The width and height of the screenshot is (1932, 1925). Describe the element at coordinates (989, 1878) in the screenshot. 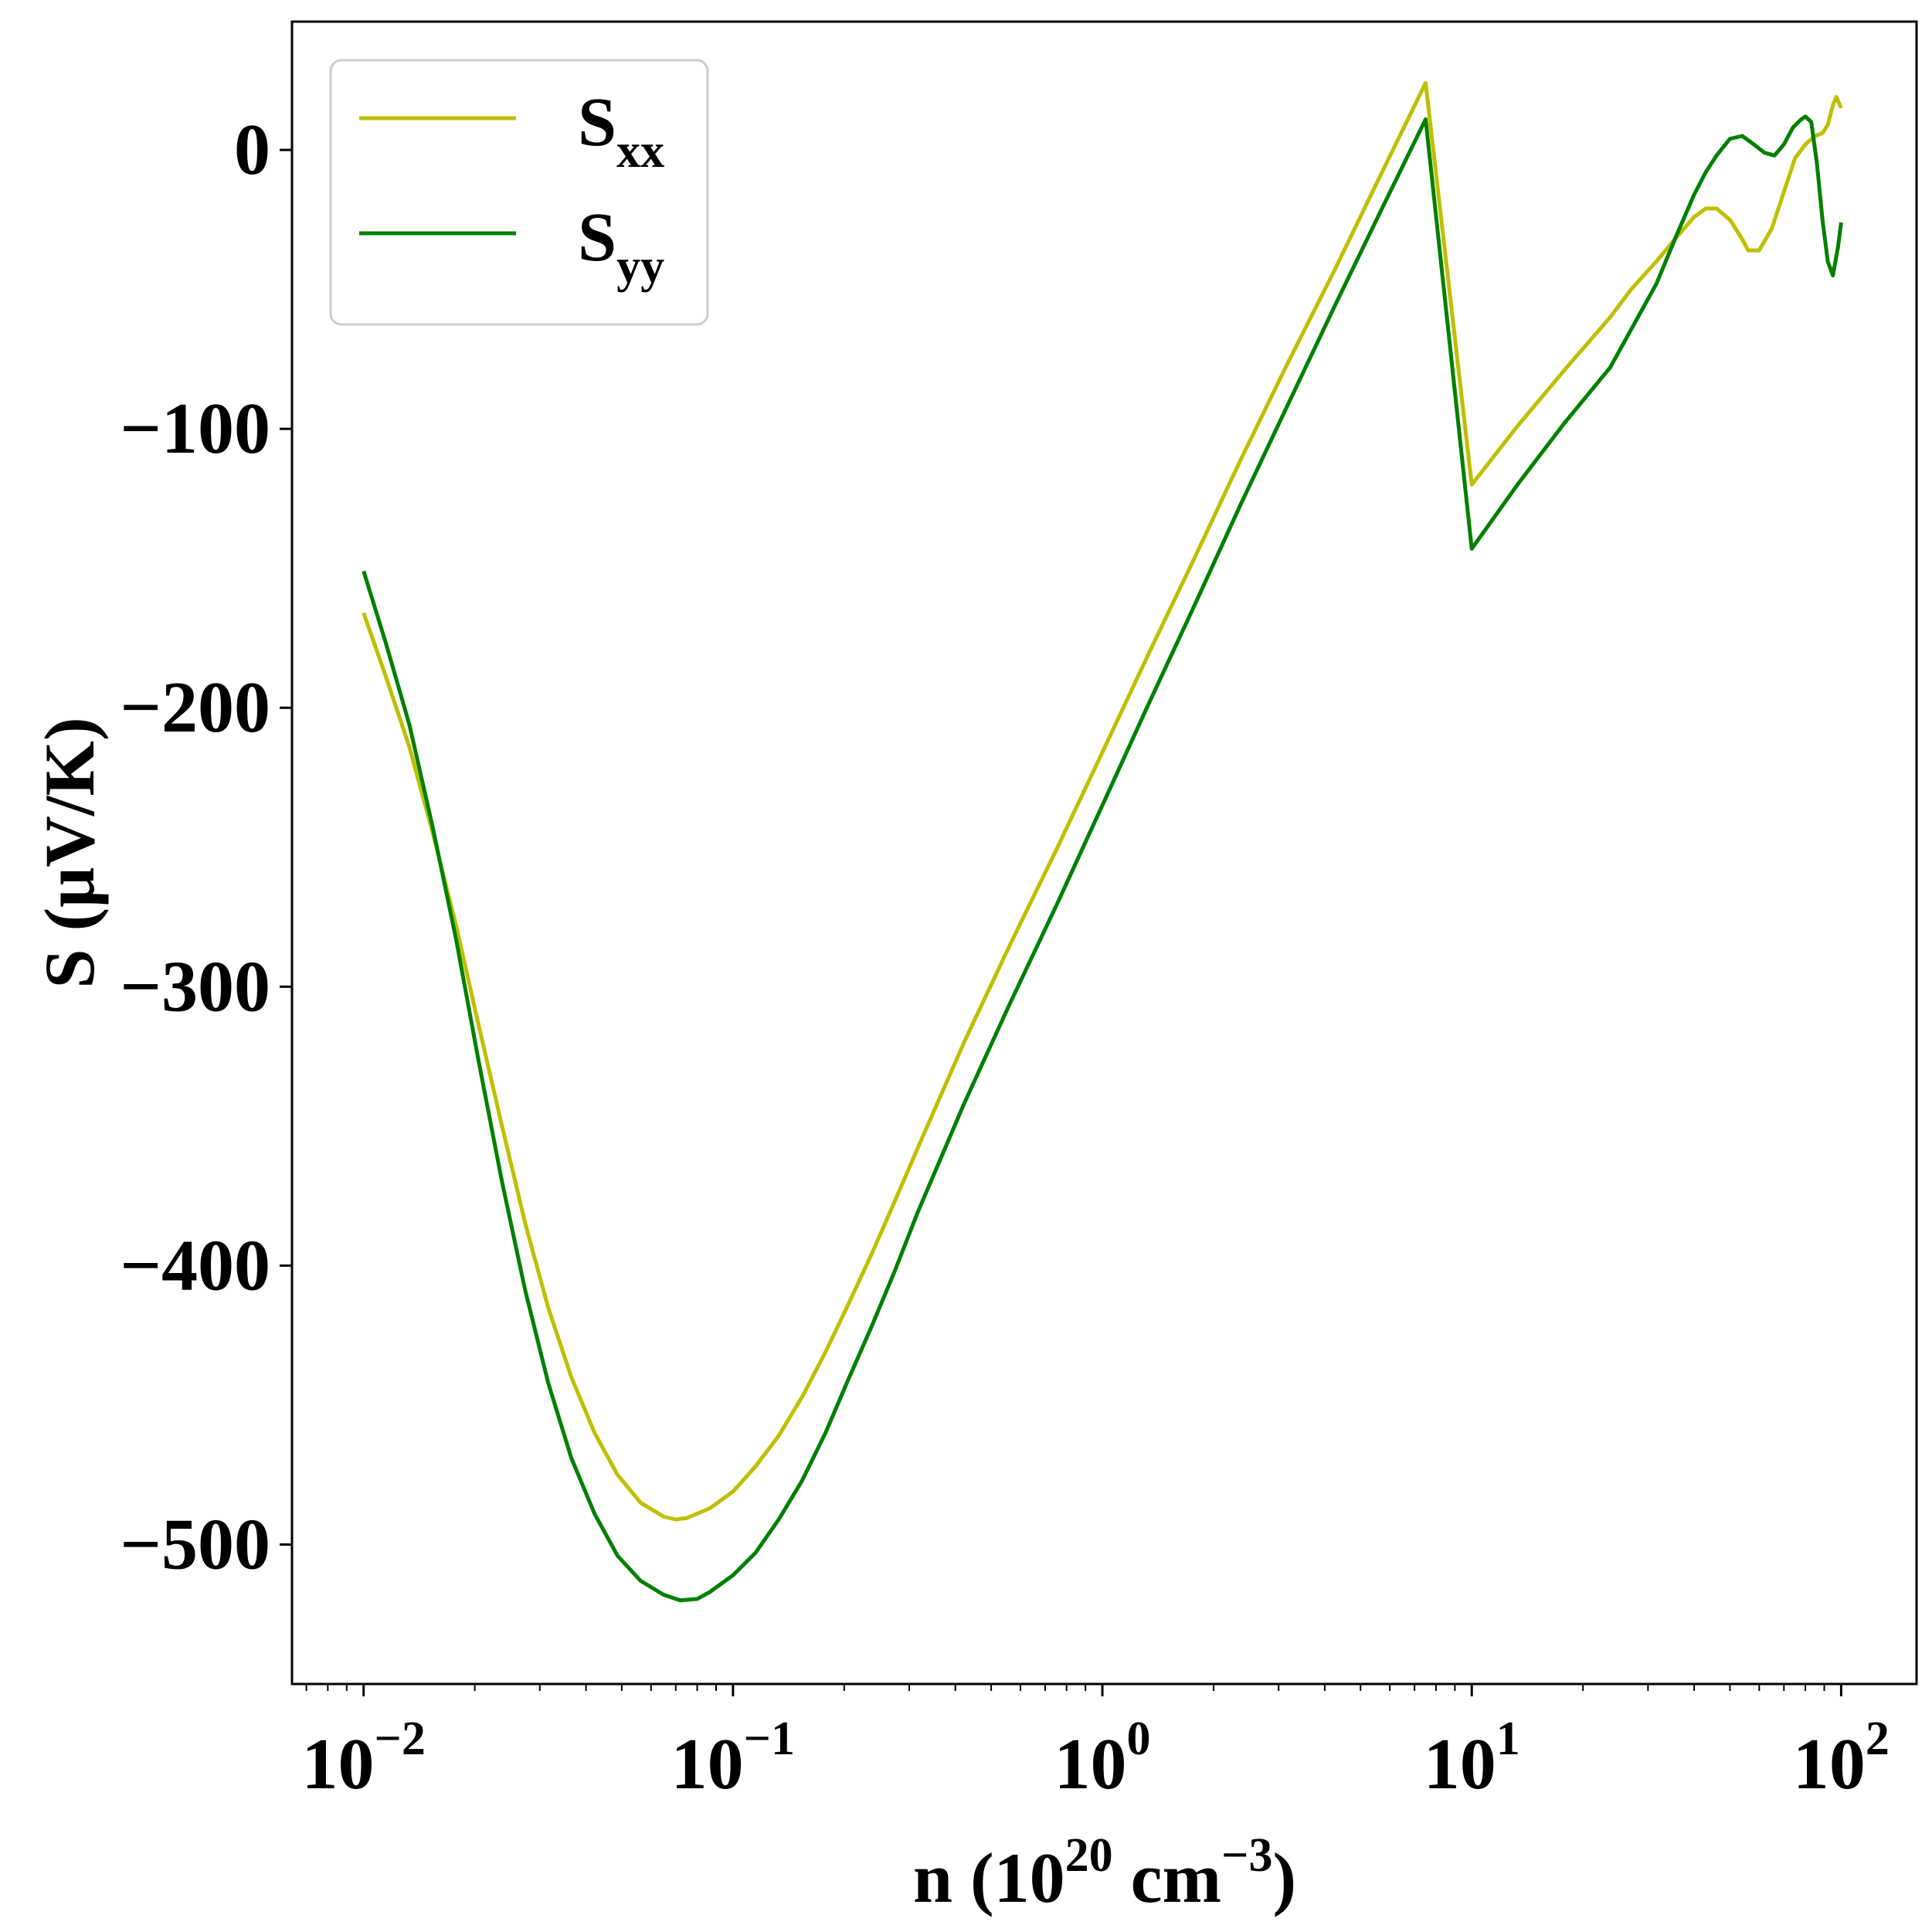

I see `x-axis-title-prefix: n (10` at that location.